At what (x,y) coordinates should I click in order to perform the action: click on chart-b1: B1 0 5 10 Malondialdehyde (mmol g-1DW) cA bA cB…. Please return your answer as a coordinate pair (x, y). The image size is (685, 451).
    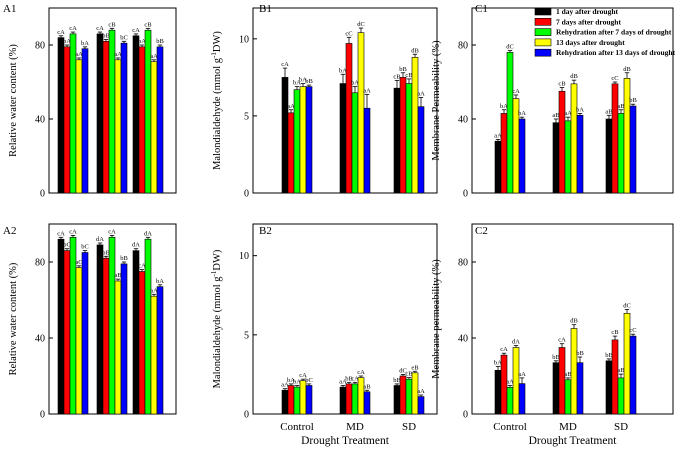
    Looking at the image, I should click on (324, 101).